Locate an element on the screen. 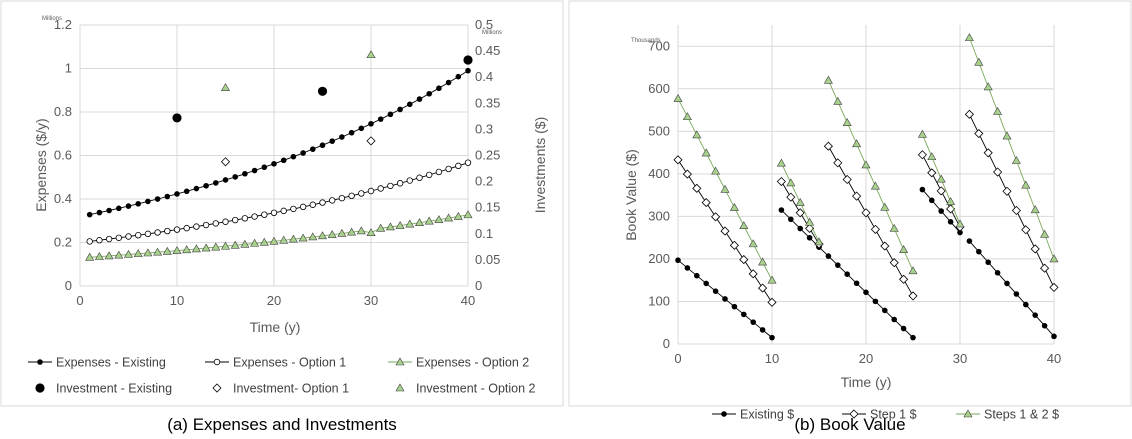  chart-a-x-axis-title: Time (y) is located at coordinates (275, 327).